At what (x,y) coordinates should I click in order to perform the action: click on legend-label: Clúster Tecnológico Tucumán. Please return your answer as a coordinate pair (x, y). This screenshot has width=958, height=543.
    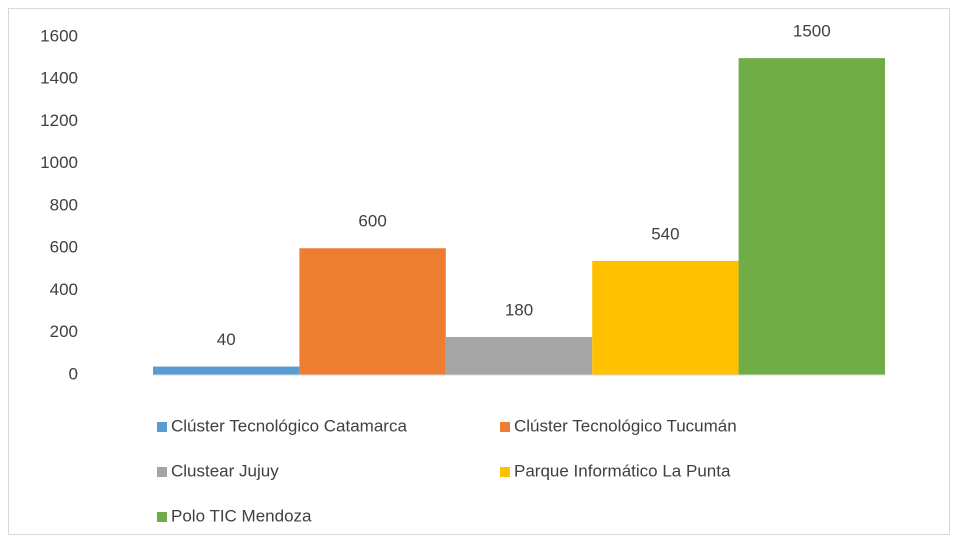
    Looking at the image, I should click on (625, 425).